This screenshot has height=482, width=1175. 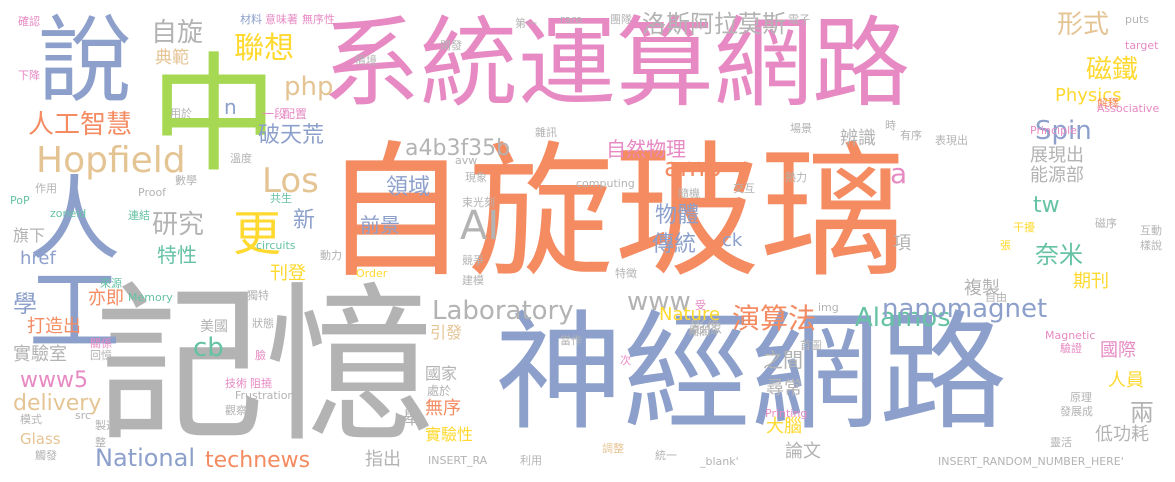 I want to click on word: 磁鐵, so click(x=1112, y=70).